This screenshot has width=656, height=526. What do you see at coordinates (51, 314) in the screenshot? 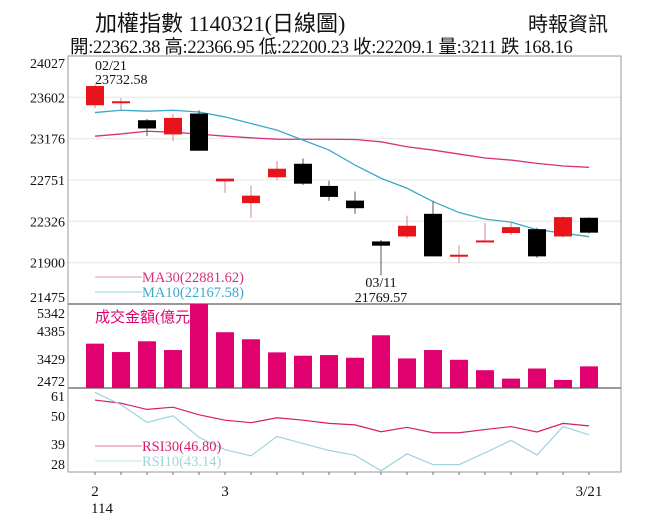
I see `volume-tick-label: 5342` at bounding box center [51, 314].